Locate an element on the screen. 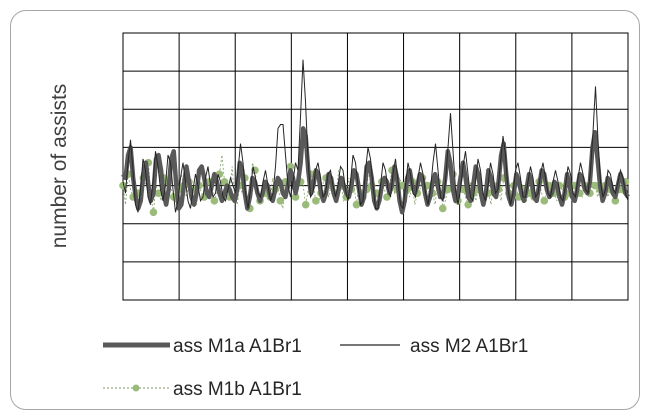 The width and height of the screenshot is (652, 419). legend-label-m1a: ass M1a A1Br1 is located at coordinates (237, 346).